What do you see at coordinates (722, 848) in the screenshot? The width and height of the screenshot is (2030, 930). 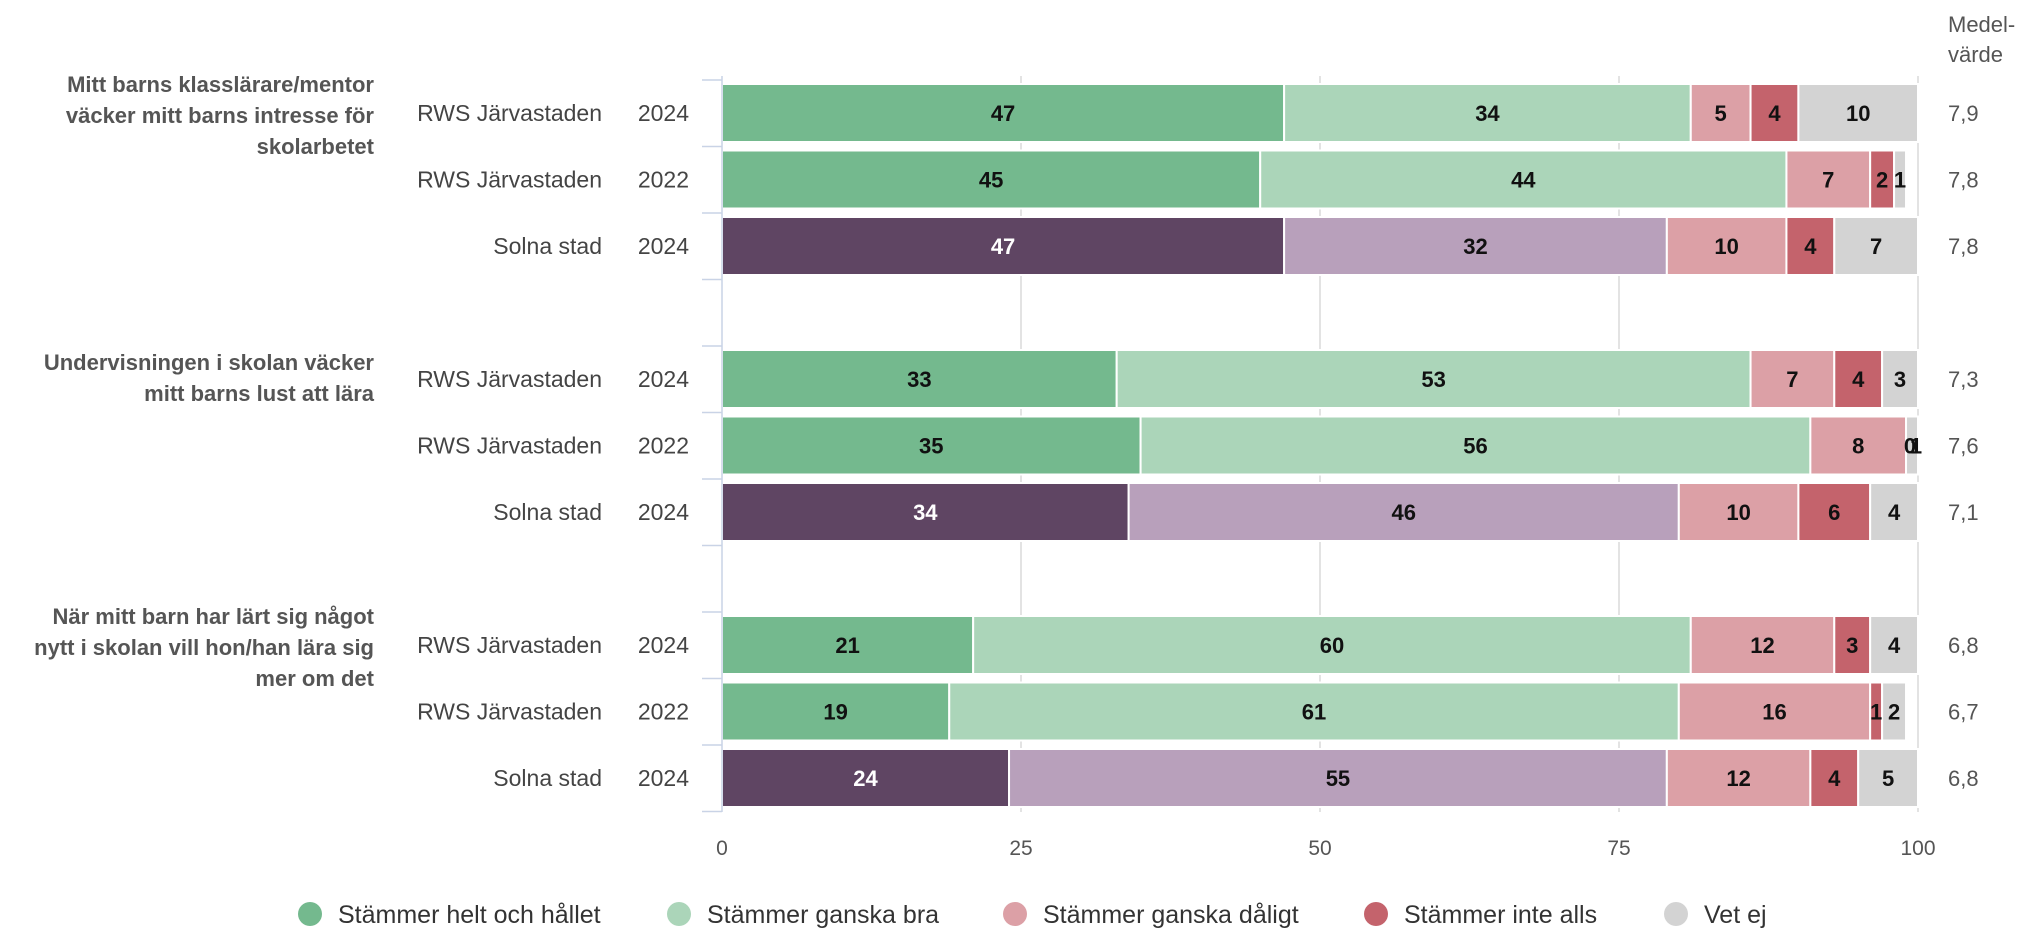 I see `x-tick-label: 0` at bounding box center [722, 848].